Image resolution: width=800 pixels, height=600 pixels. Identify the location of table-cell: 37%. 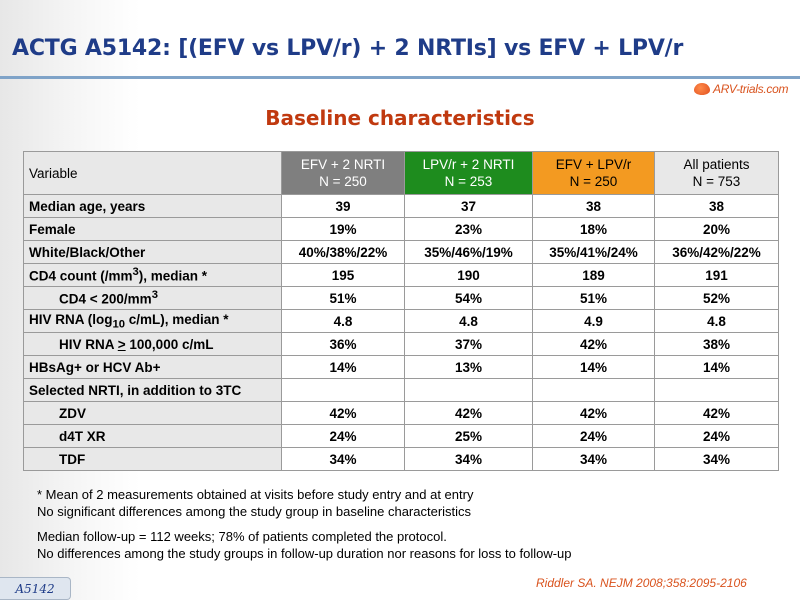
(468, 344).